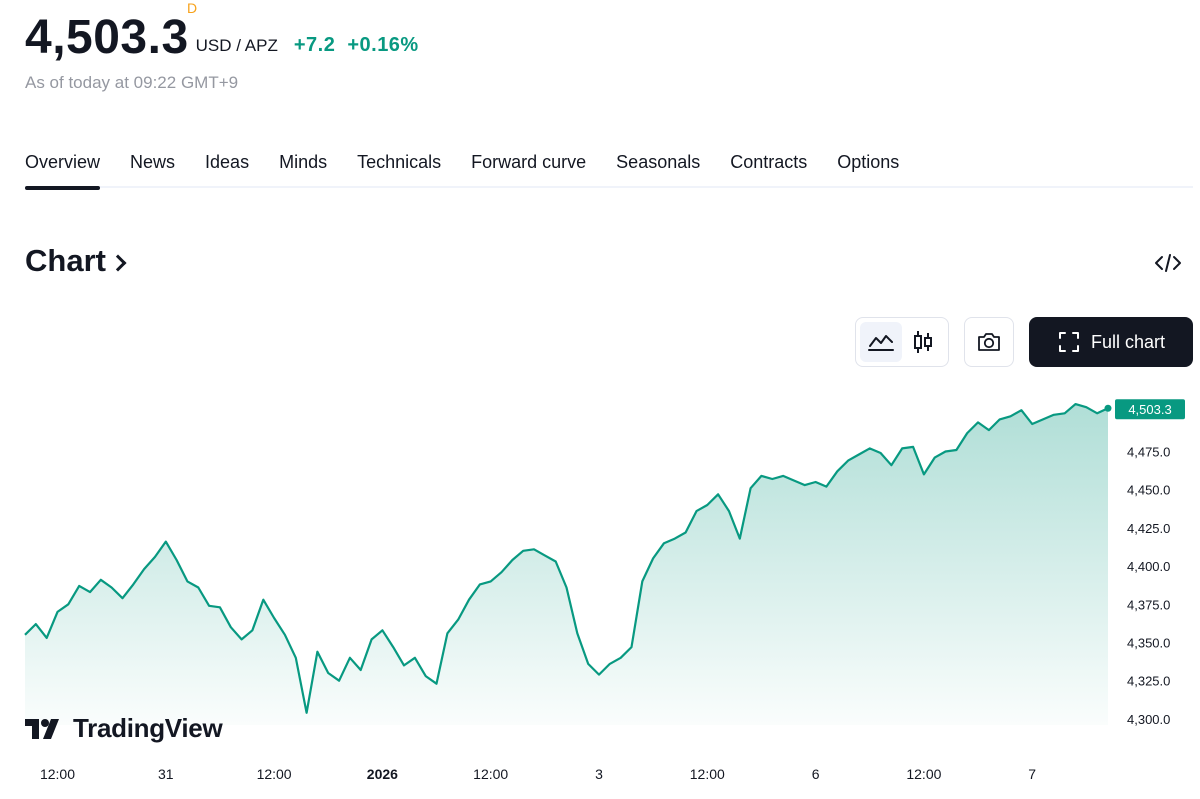  What do you see at coordinates (118, 263) in the screenshot?
I see `chevron-right-icon` at bounding box center [118, 263].